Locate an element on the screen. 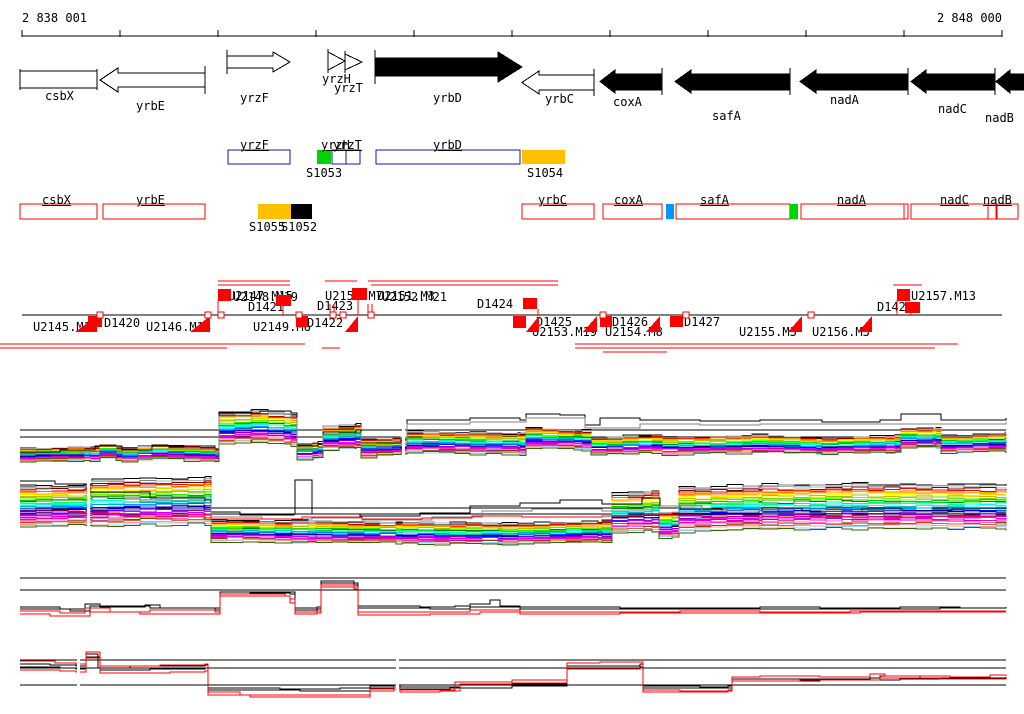 This screenshot has width=1024, height=714. transcript-label-yrzT: yrzT is located at coordinates (347, 145).